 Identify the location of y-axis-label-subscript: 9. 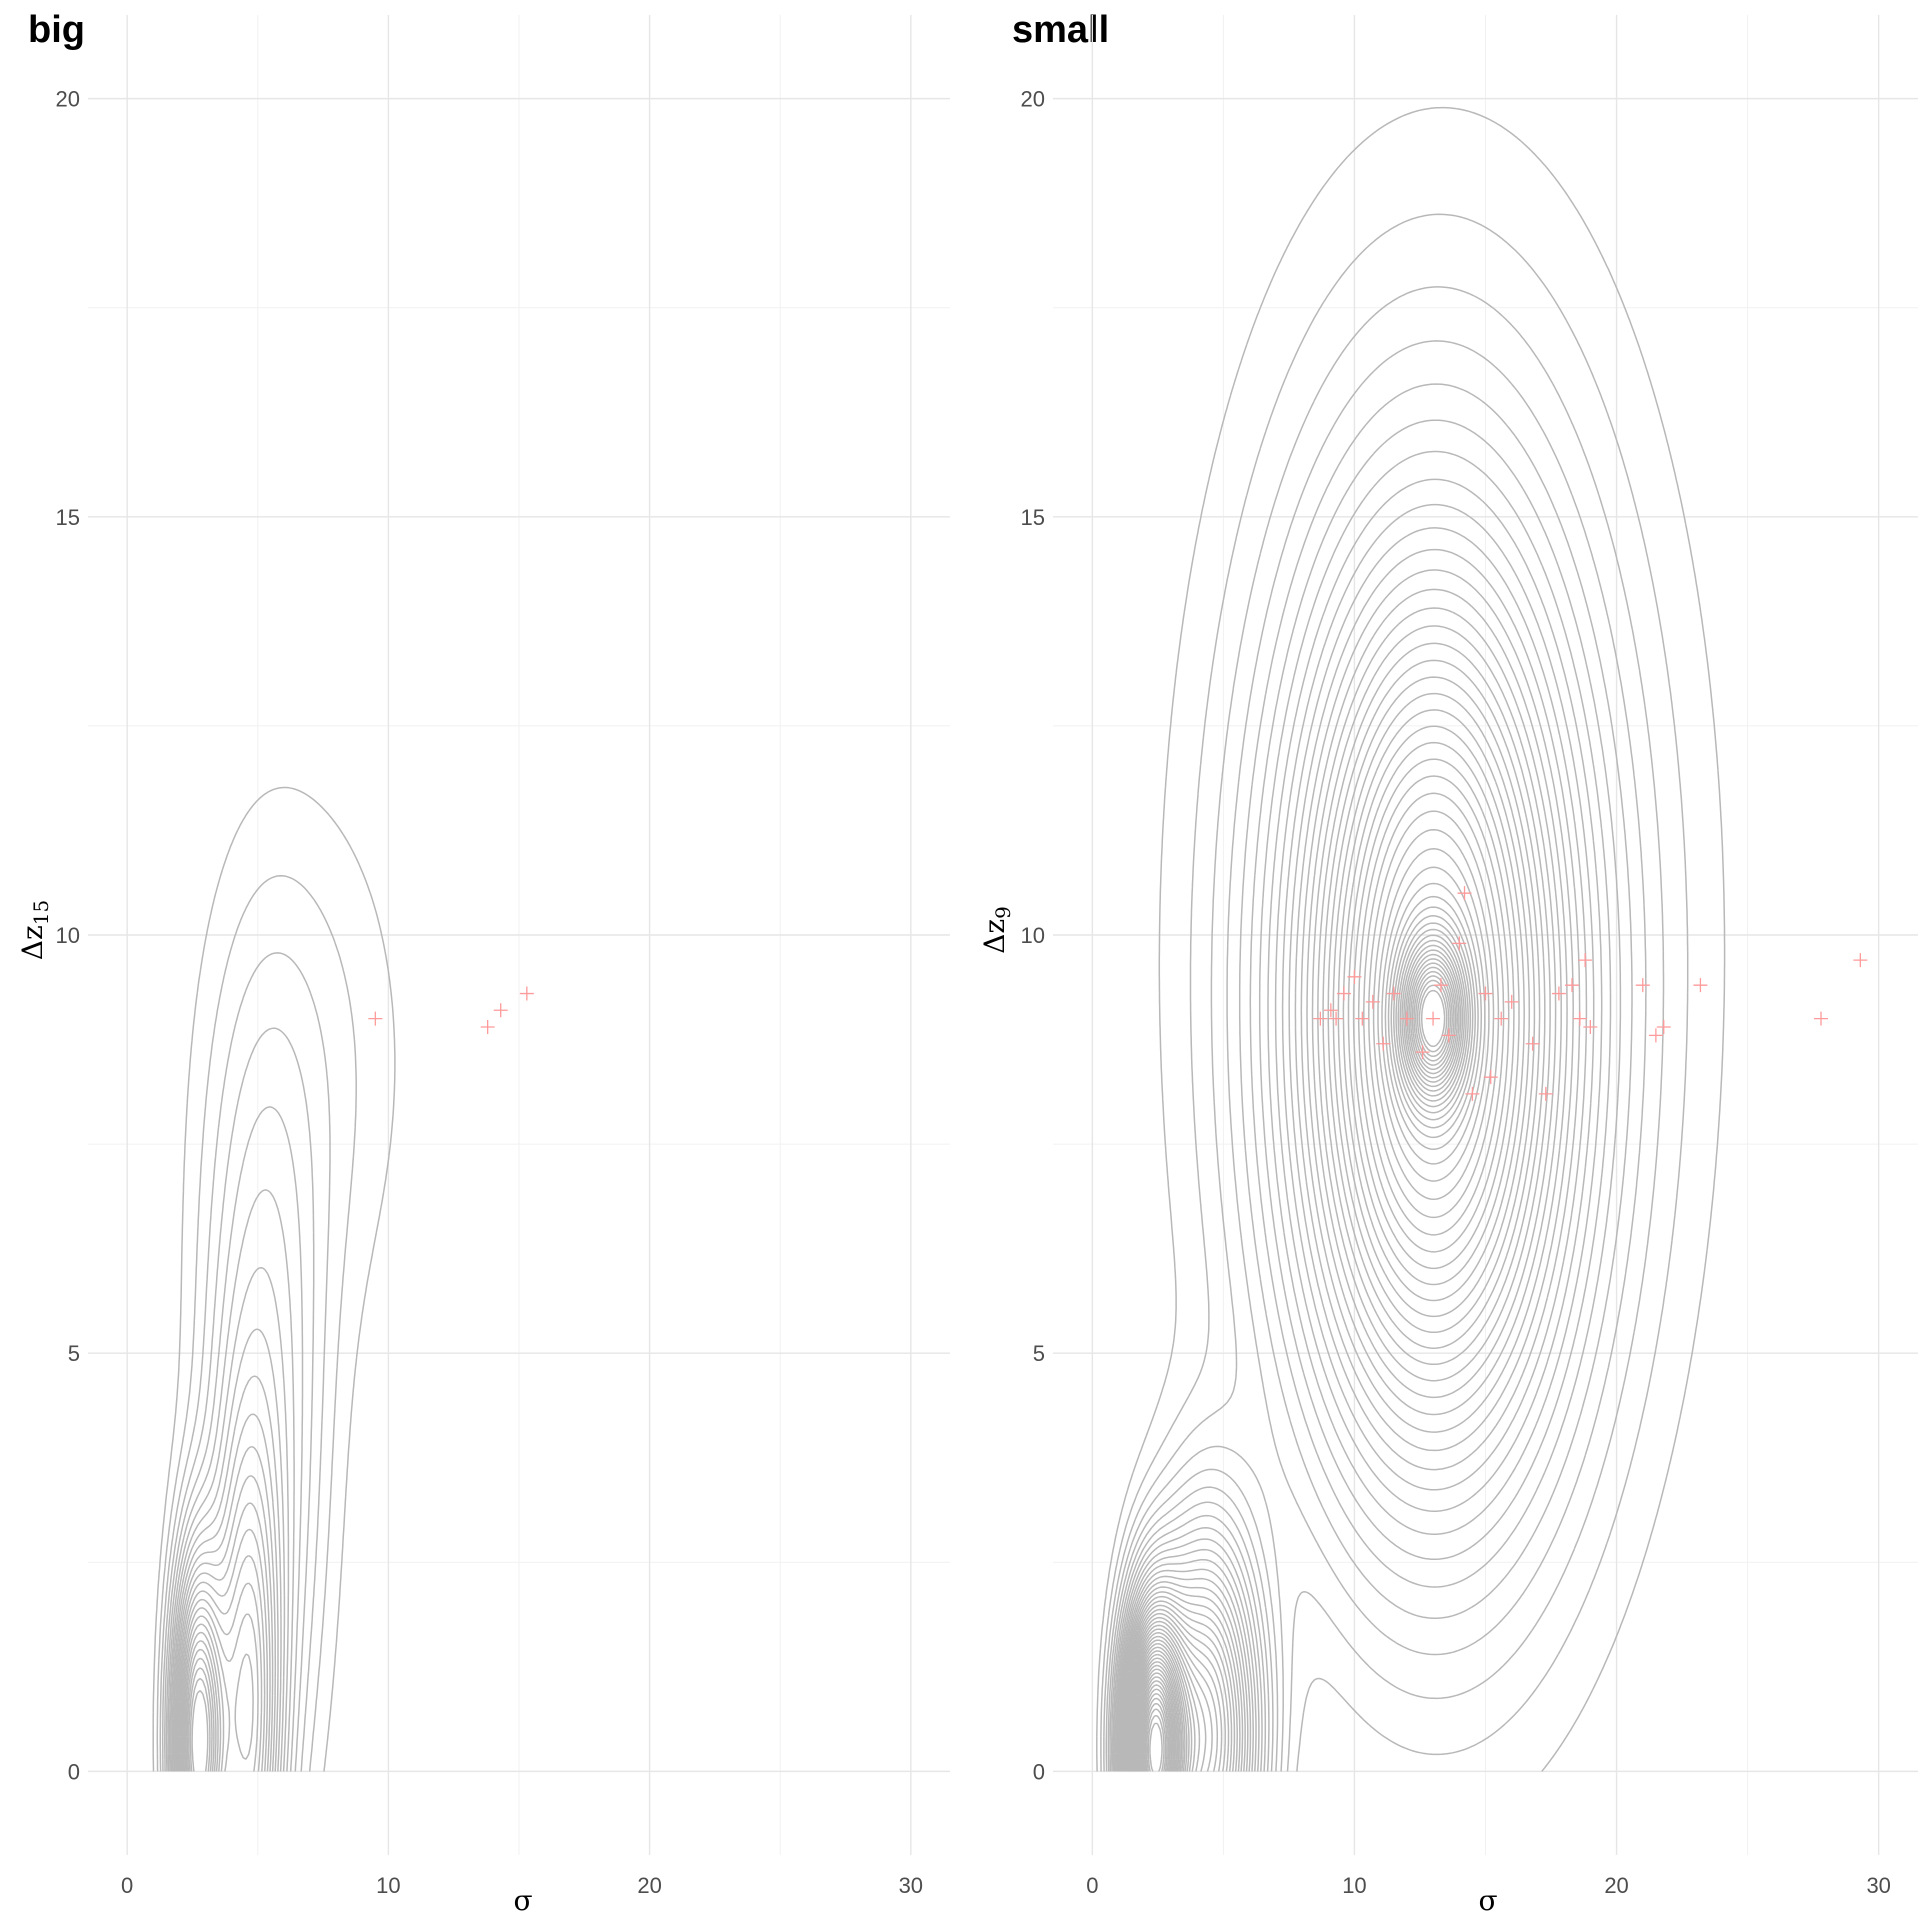
(1003, 912).